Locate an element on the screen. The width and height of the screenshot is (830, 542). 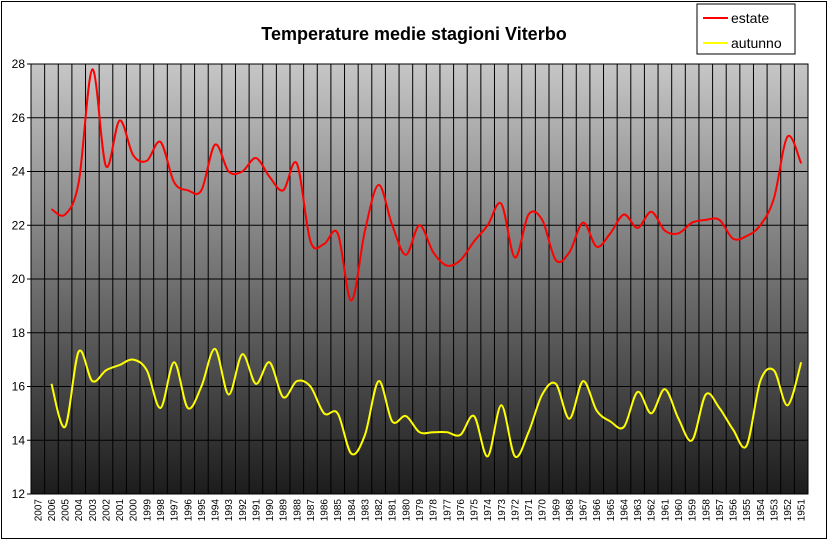
xtick-label-1972: 1972 is located at coordinates (515, 510).